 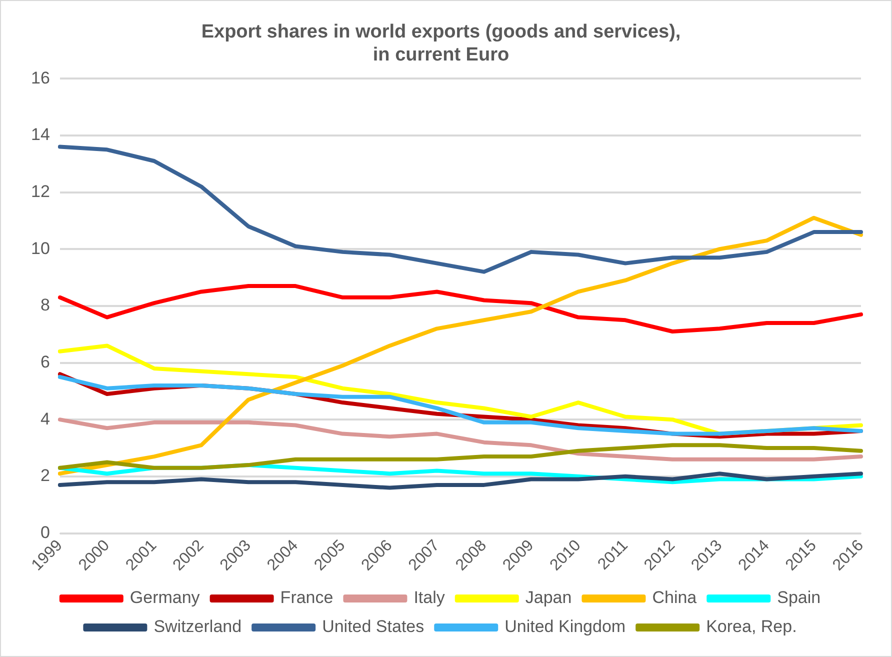 What do you see at coordinates (45, 532) in the screenshot?
I see `y-tick-label: 0` at bounding box center [45, 532].